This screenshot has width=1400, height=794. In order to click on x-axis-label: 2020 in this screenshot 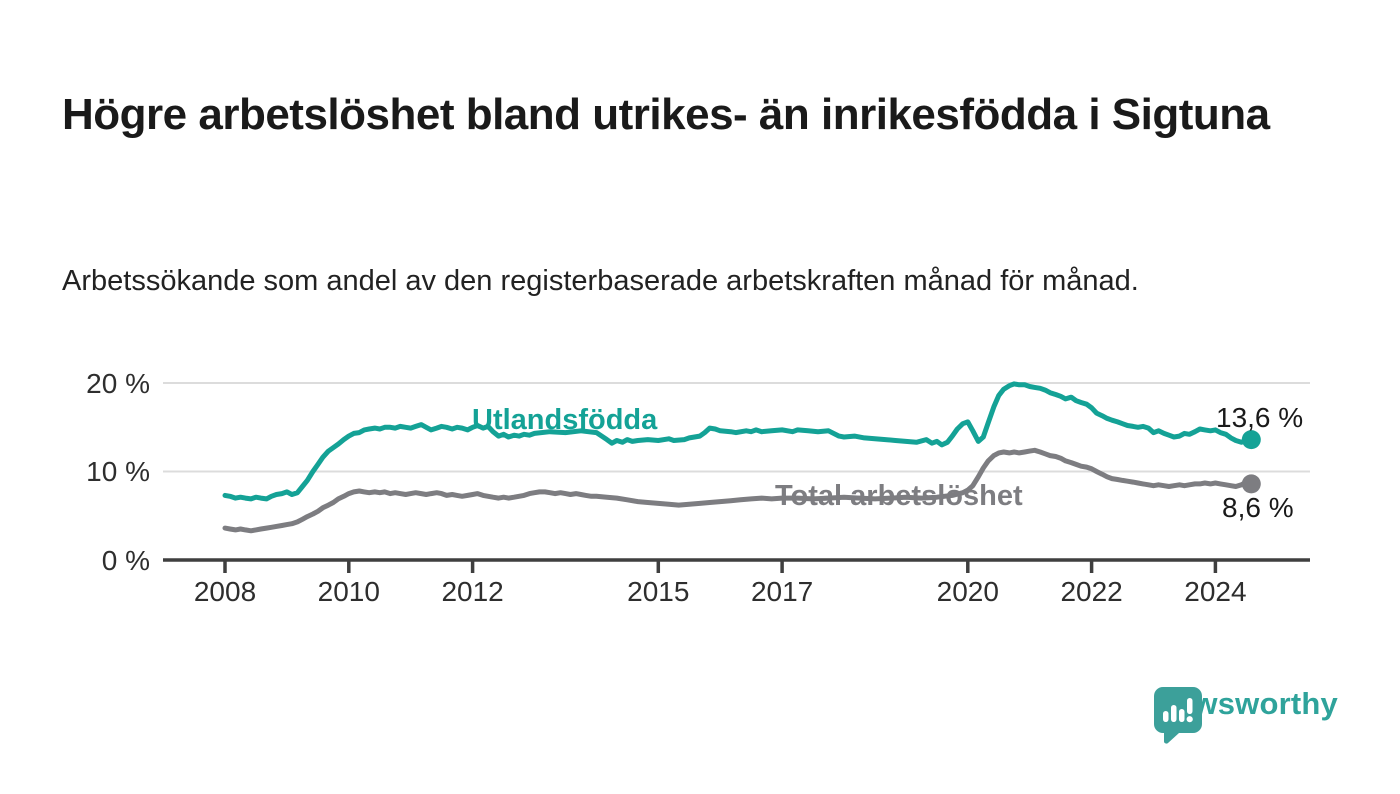, I will do `click(967, 591)`.